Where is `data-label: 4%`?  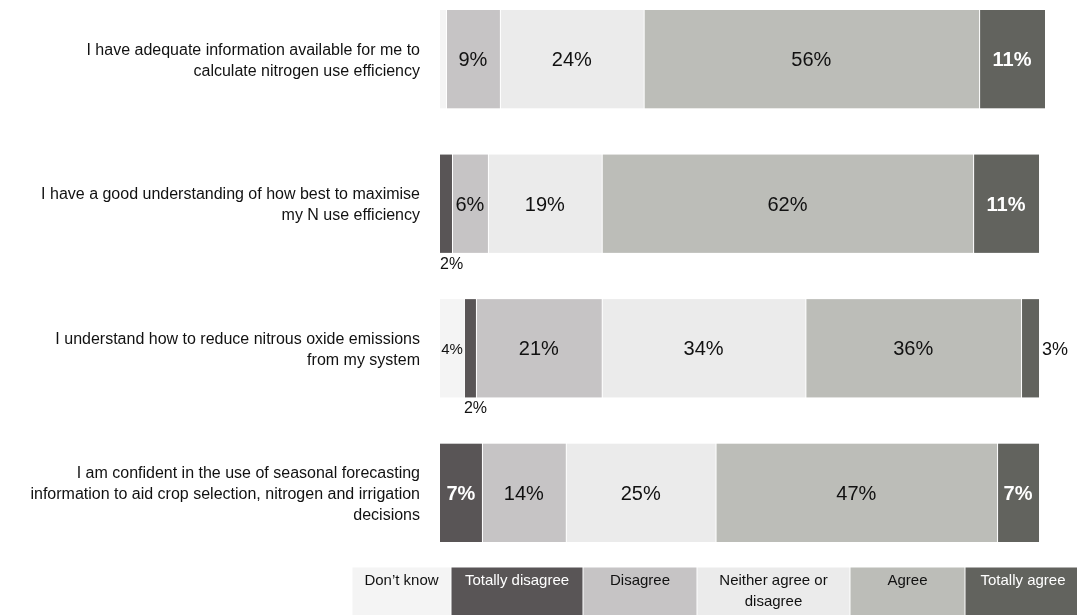 data-label: 4% is located at coordinates (452, 349).